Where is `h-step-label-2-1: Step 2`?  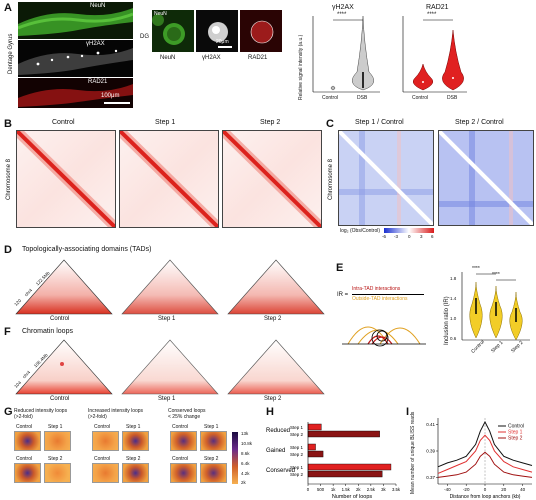 h-step-label-2-1: Step 2 is located at coordinates (297, 474).